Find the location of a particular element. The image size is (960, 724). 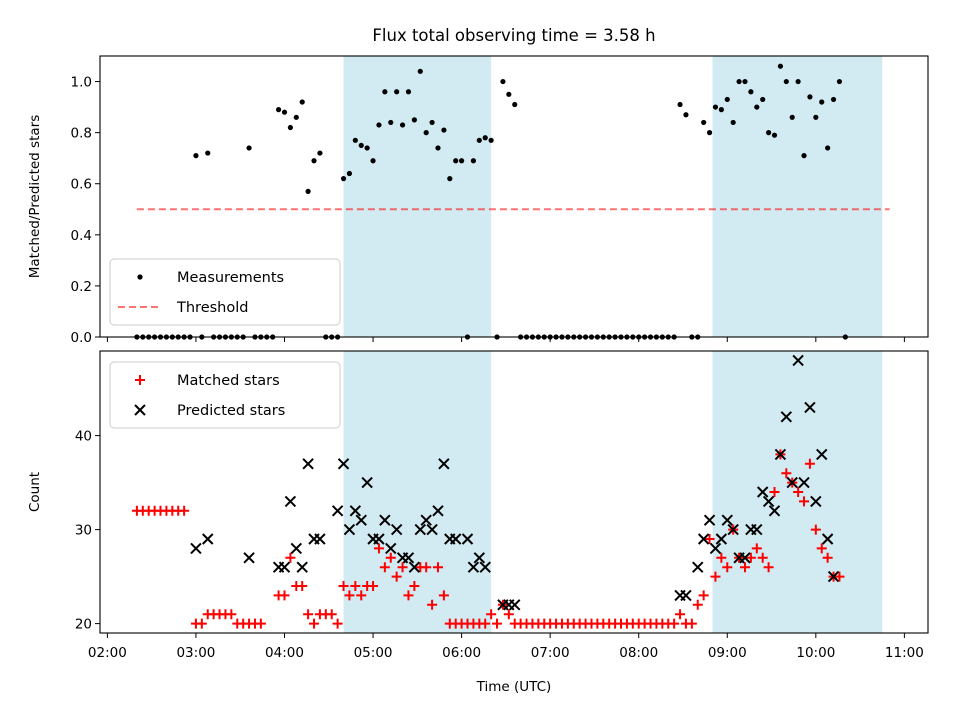

x-tick-label: 08:00 is located at coordinates (638, 653).